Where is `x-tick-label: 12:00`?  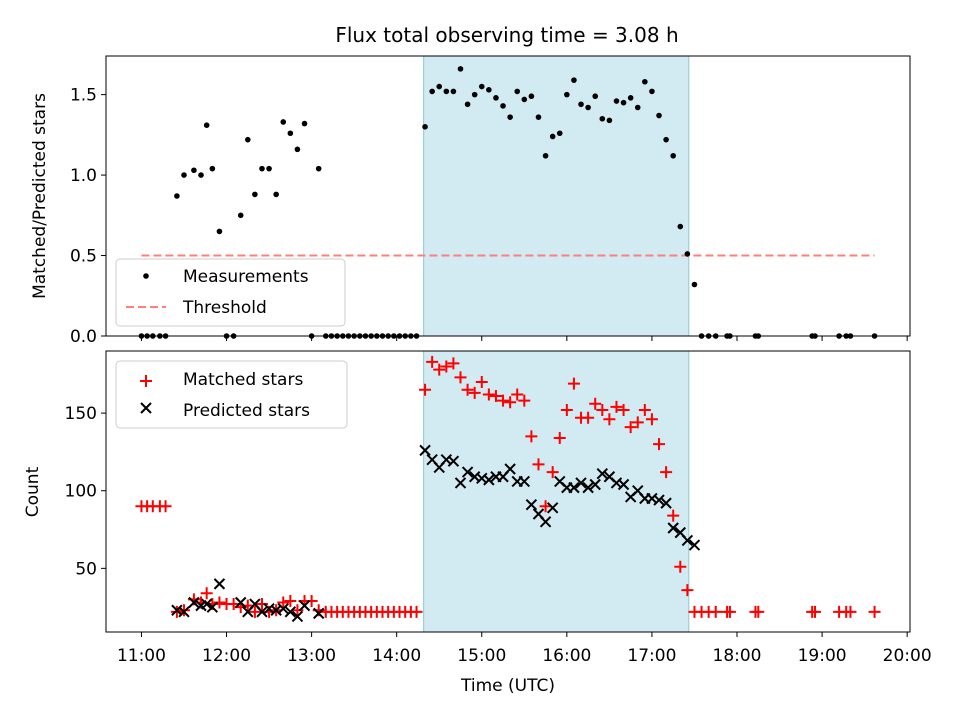 x-tick-label: 12:00 is located at coordinates (226, 656).